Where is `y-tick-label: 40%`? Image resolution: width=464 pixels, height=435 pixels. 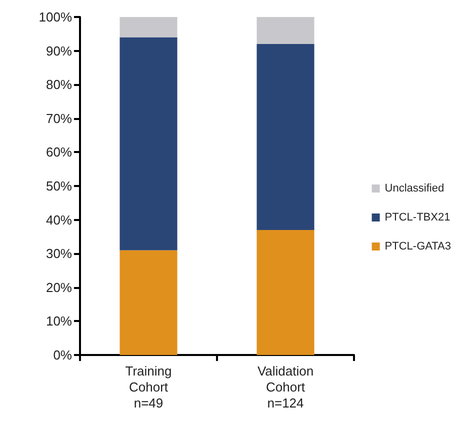
y-tick-label: 40% is located at coordinates (59, 220).